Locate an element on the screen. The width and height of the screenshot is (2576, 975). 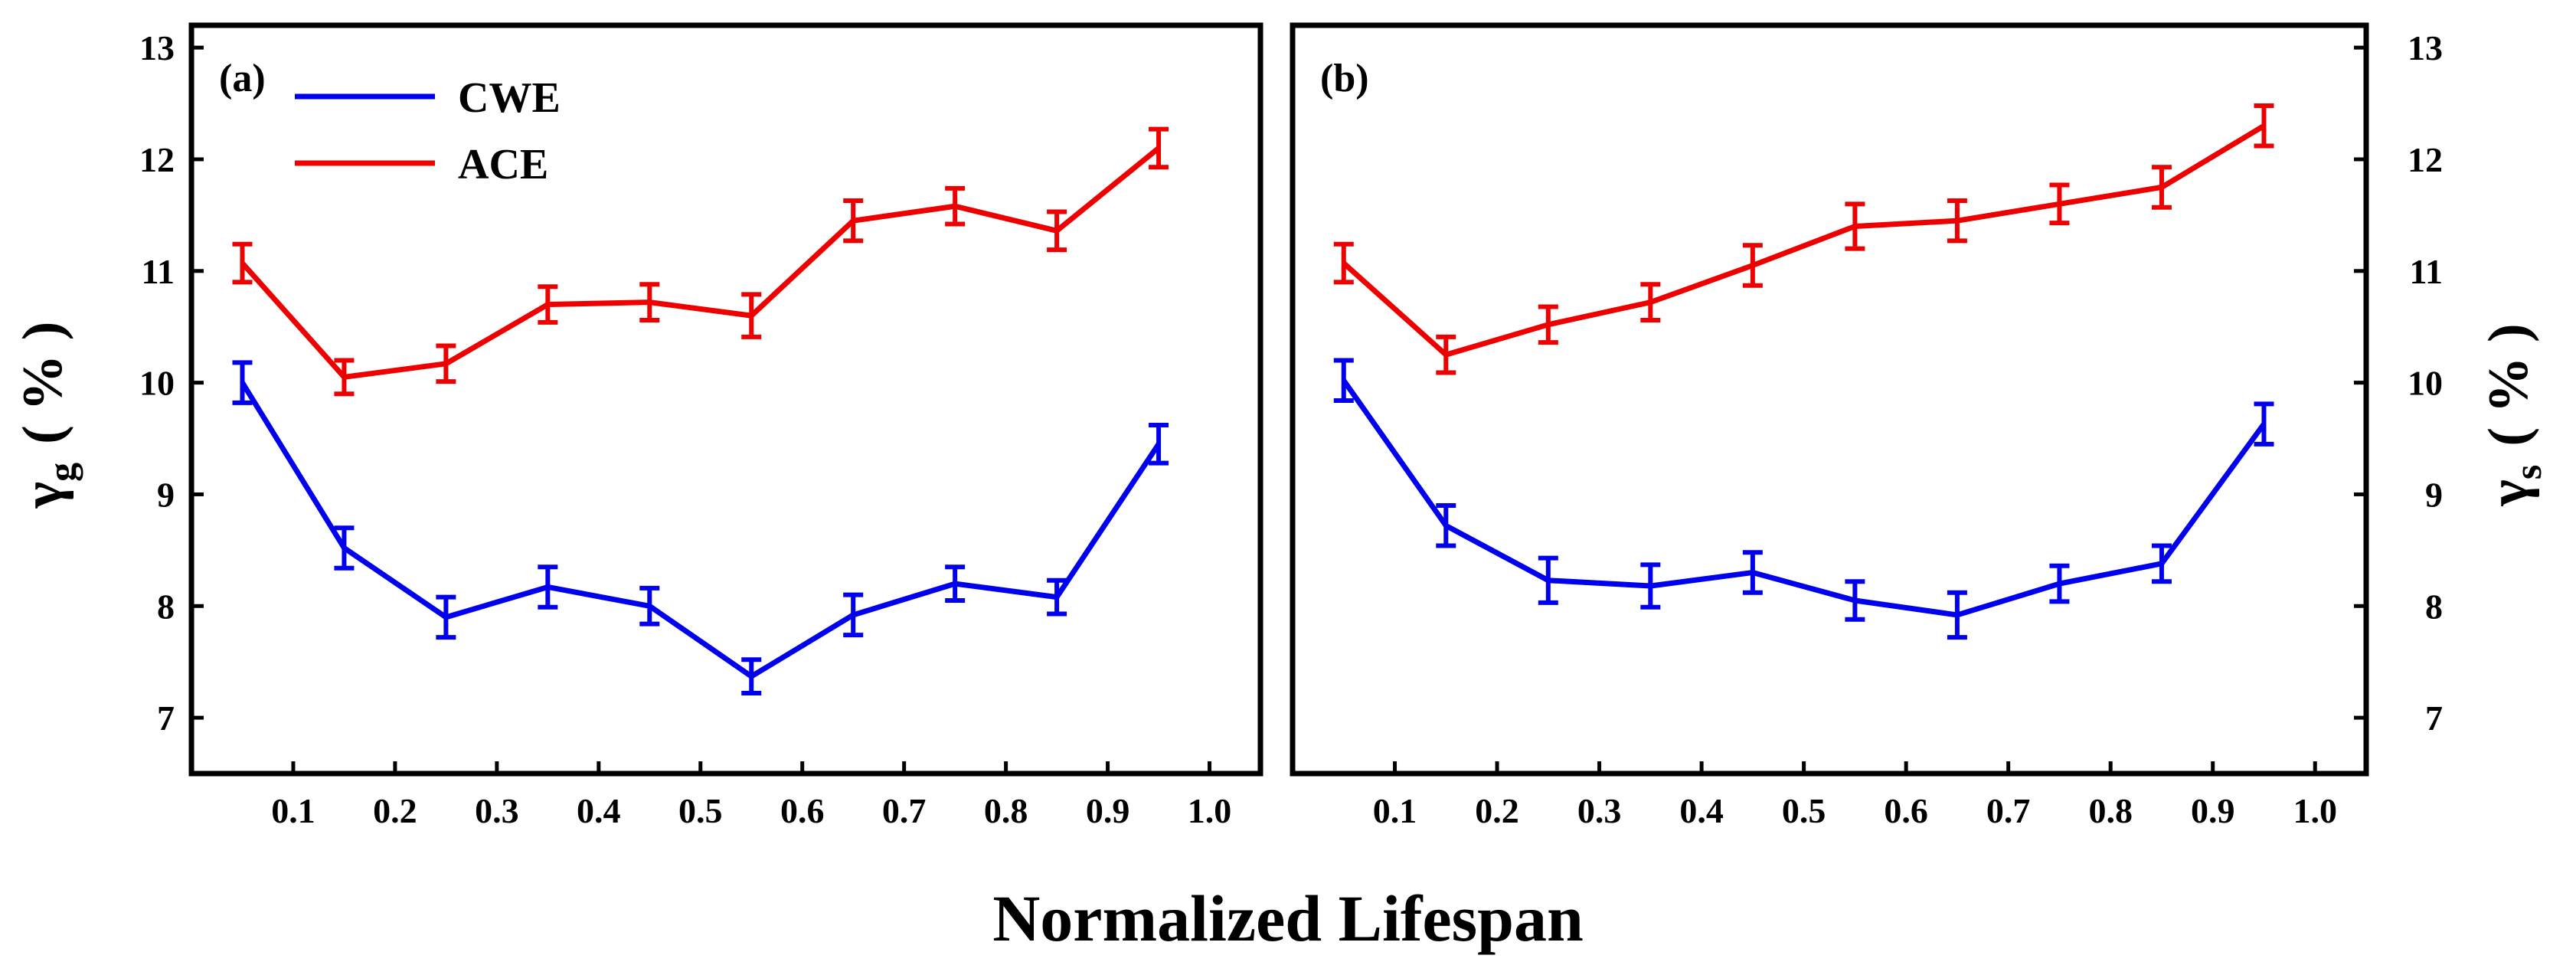
panel-label: (b) is located at coordinates (1344, 78).